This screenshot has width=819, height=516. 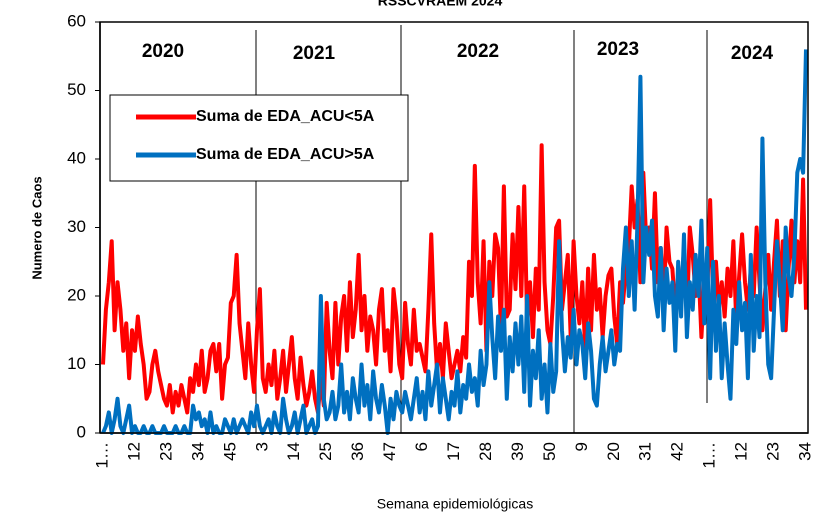 I want to click on x-tick-label: 14, so click(x=293, y=451).